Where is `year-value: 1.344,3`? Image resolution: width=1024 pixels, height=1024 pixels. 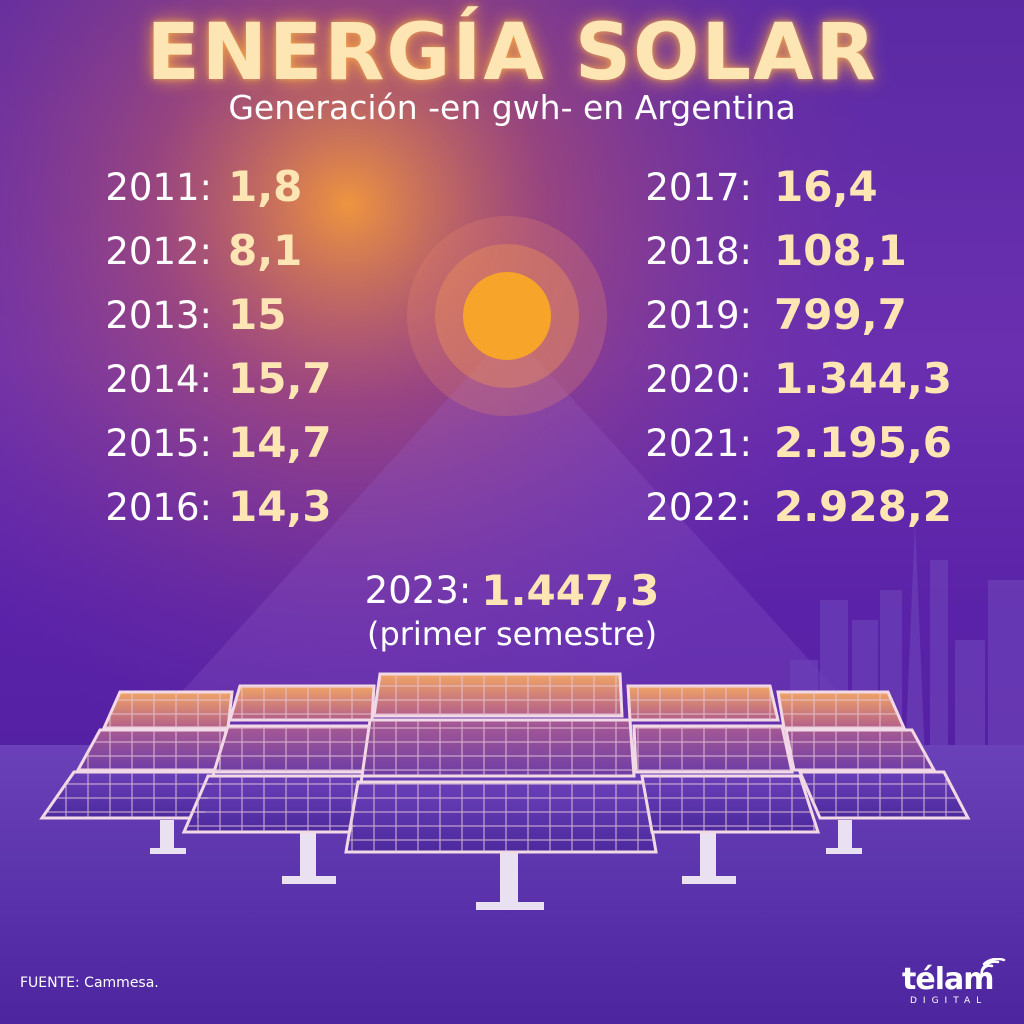 year-value: 1.344,3 is located at coordinates (863, 378).